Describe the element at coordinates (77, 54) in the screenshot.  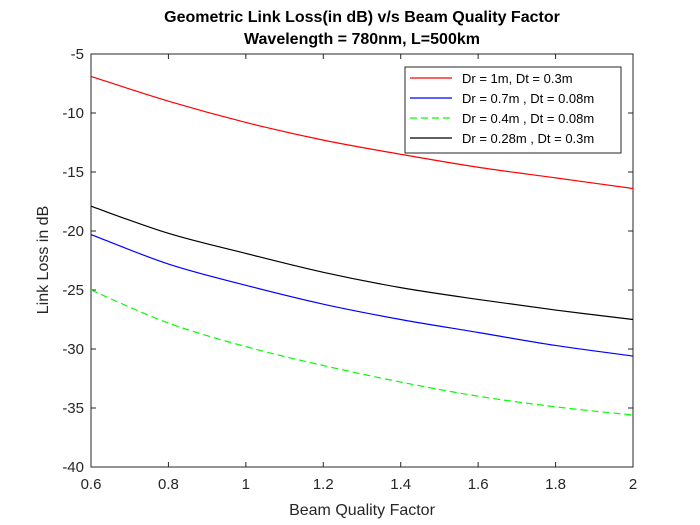
I see `y-tick-label: -5` at that location.